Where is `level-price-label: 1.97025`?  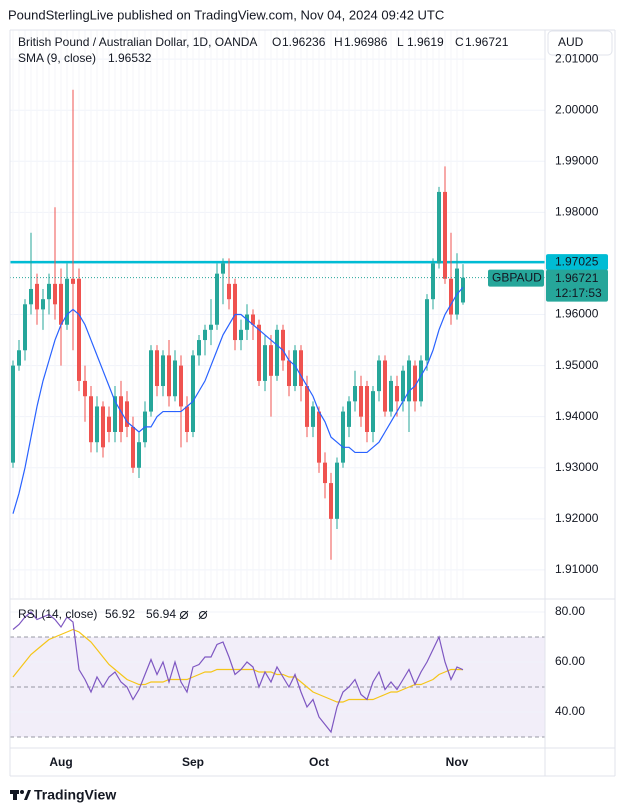 level-price-label: 1.97025 is located at coordinates (577, 261).